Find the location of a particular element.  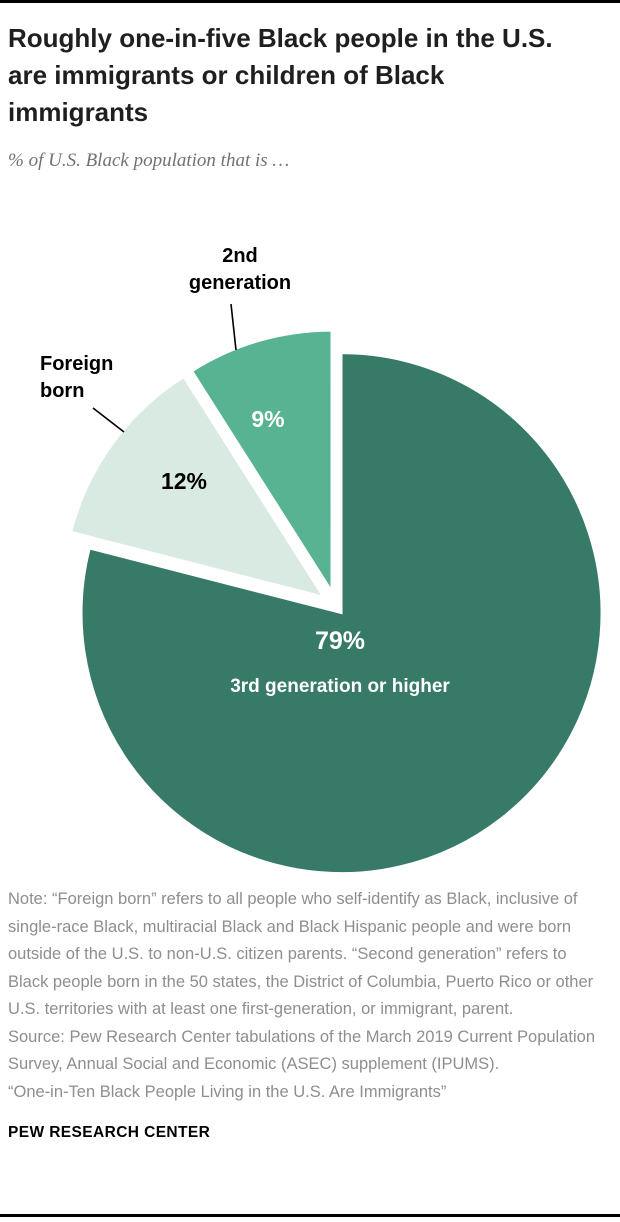

slice-value-label-1: 12% is located at coordinates (184, 481).